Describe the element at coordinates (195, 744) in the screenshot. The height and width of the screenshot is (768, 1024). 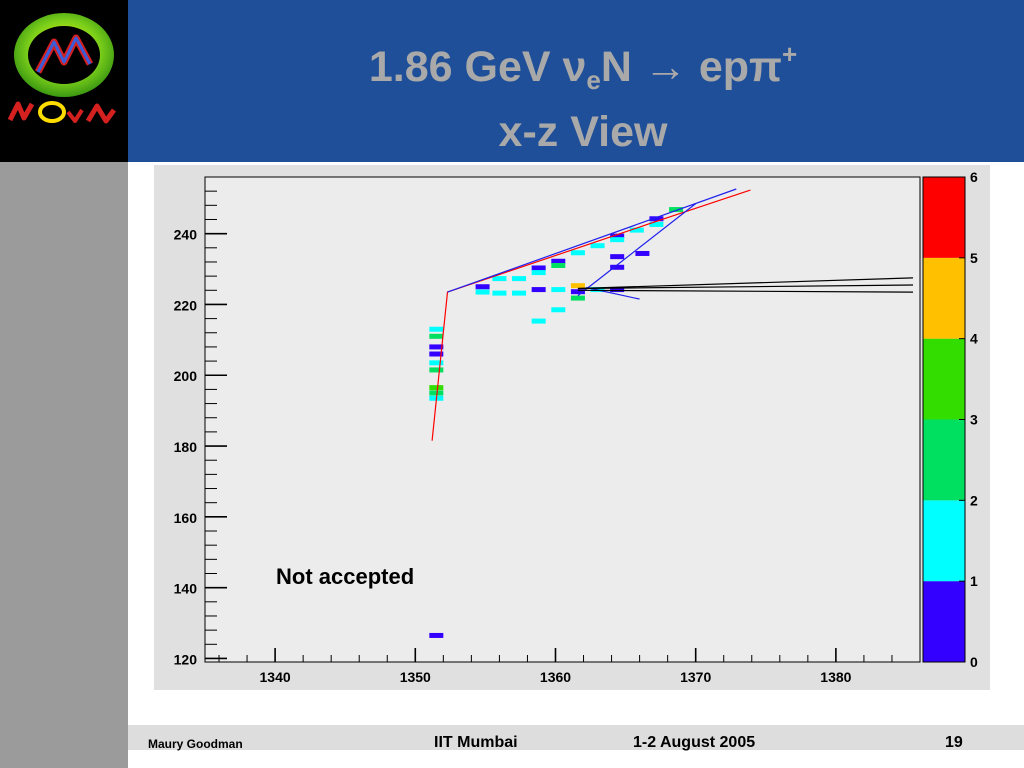
I see `footer-author: Maury Goodman` at that location.